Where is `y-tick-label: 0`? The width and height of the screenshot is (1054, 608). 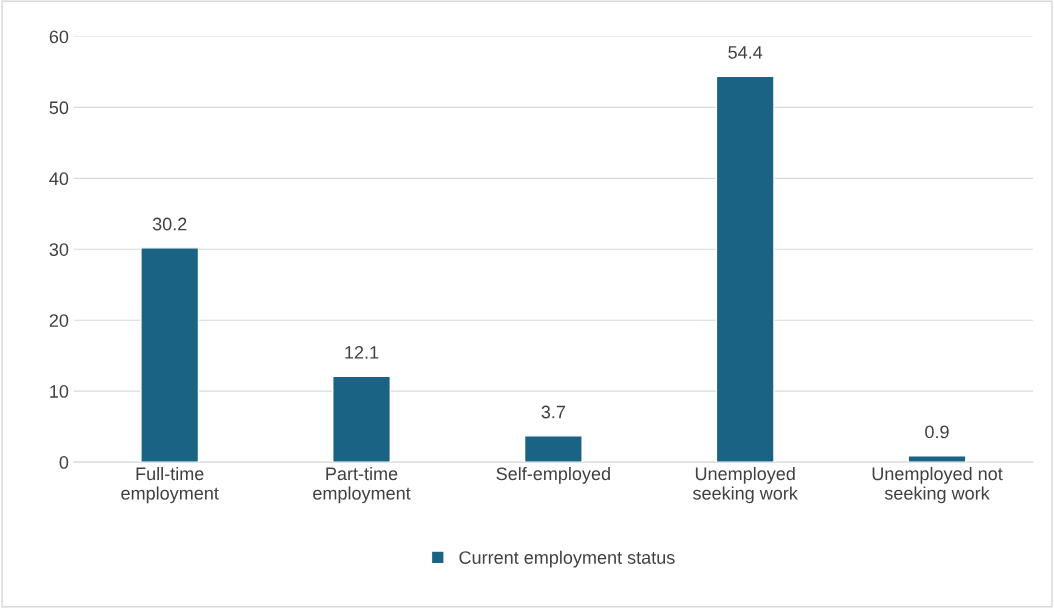
y-tick-label: 0 is located at coordinates (64, 462).